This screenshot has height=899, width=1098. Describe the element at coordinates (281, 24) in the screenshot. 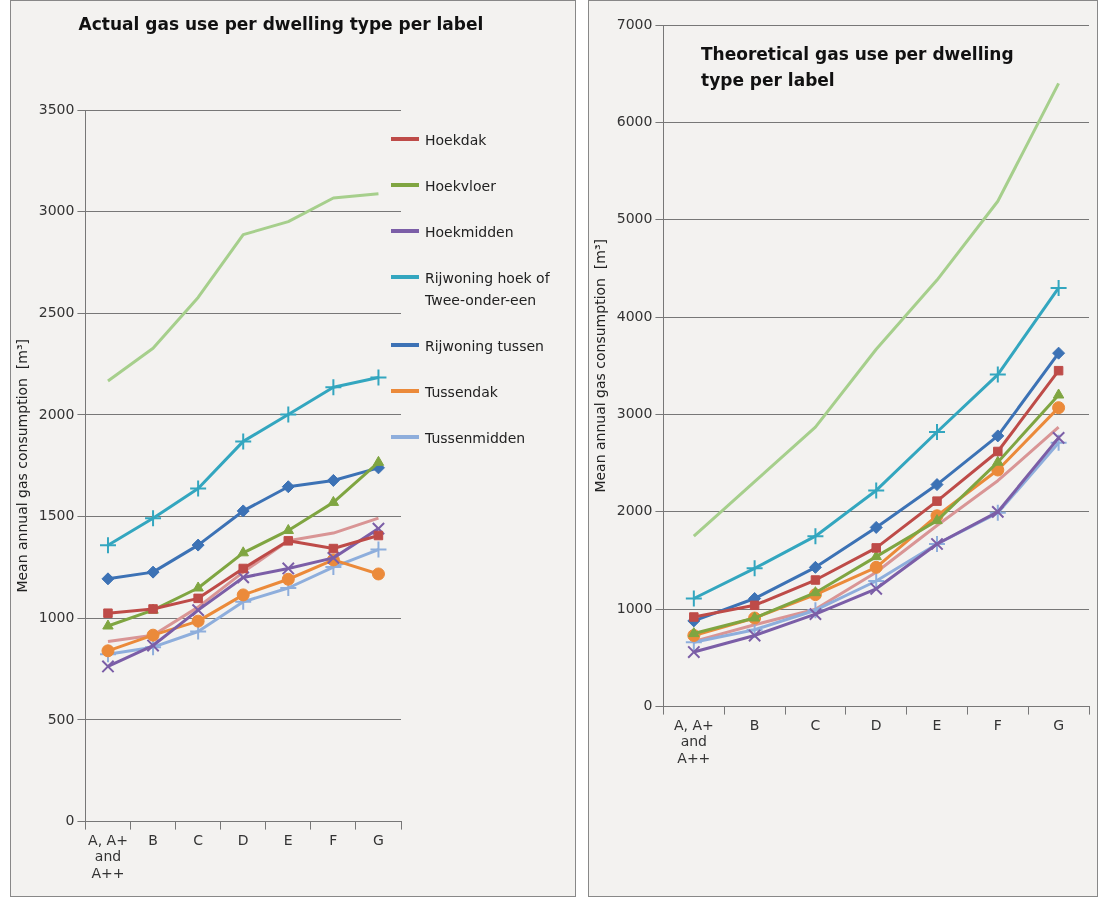

I see `chart-title: Actual gas use per dwelling type per label` at that location.